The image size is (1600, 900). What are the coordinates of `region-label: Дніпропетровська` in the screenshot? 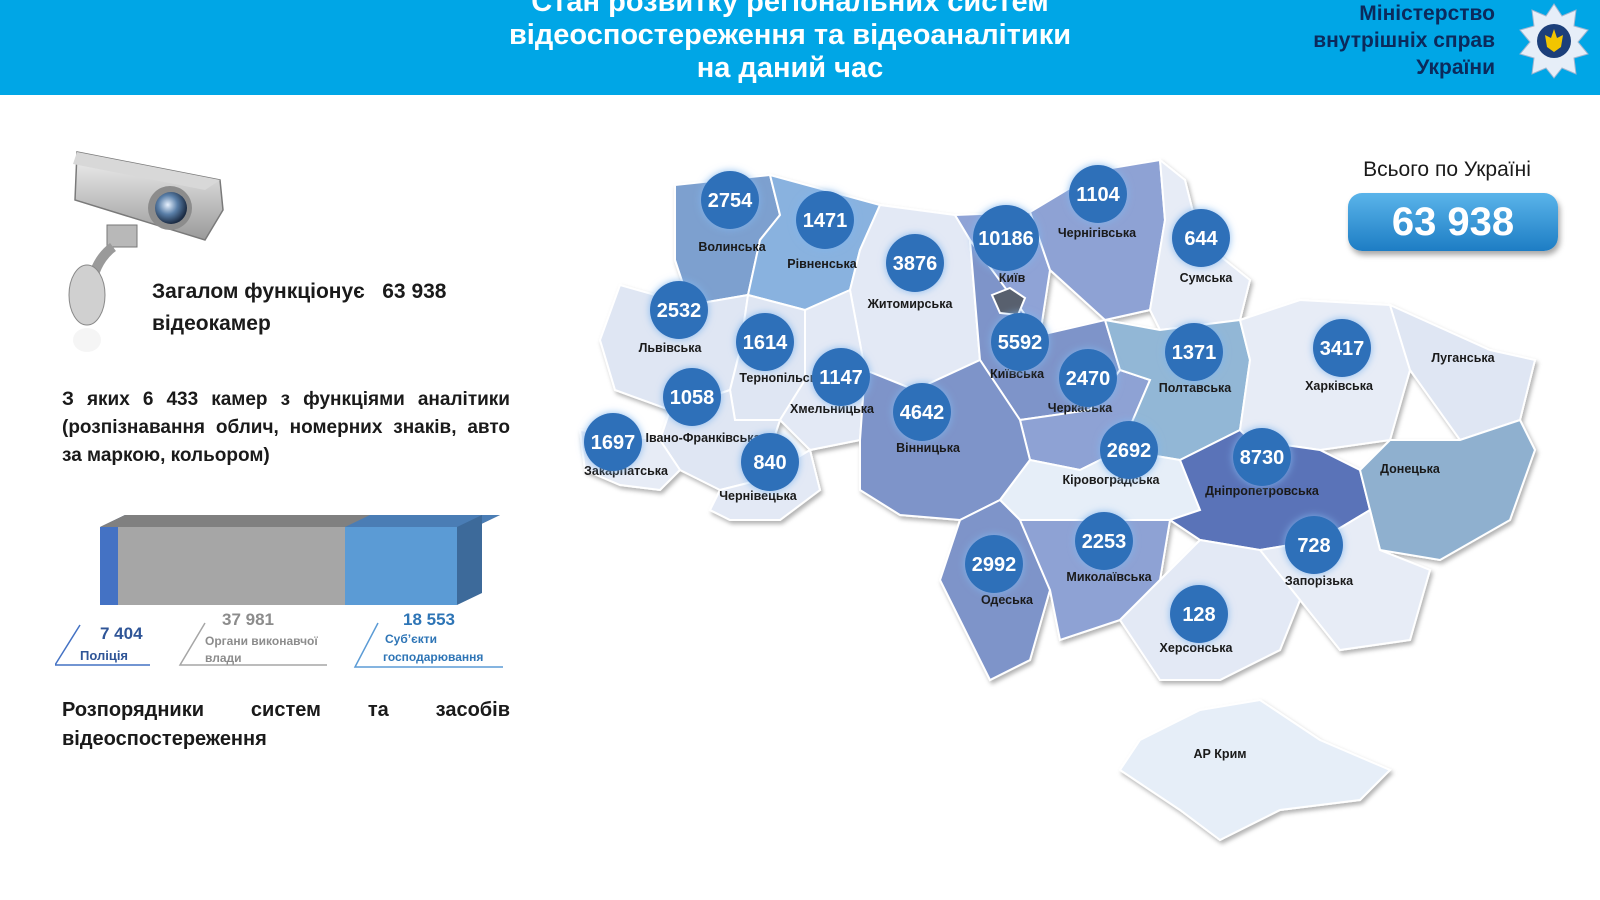 It's located at (1262, 491).